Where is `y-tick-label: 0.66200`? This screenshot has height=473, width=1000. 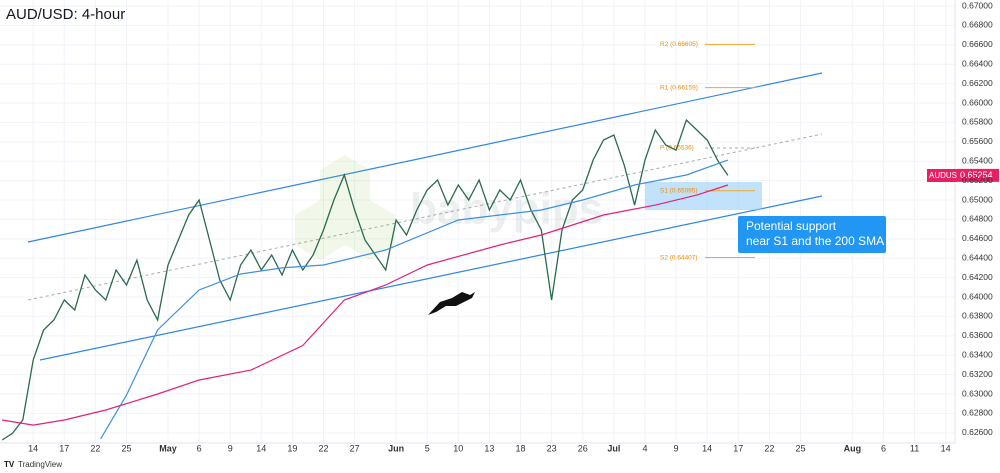 y-tick-label: 0.66200 is located at coordinates (977, 83).